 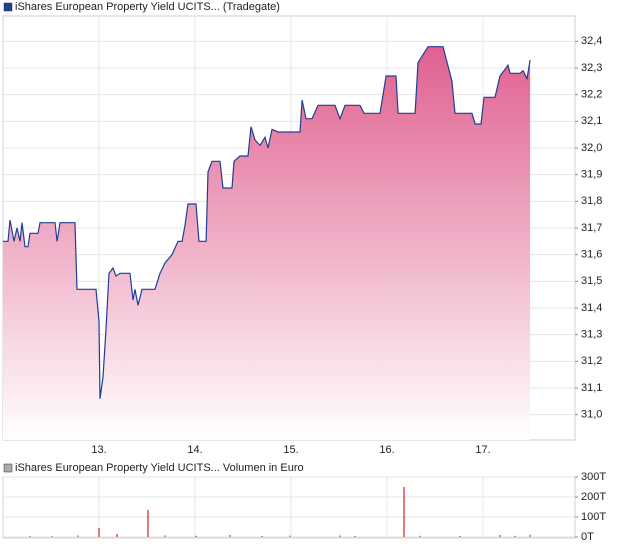 What do you see at coordinates (591, 201) in the screenshot?
I see `y-tick-label: 31,8` at bounding box center [591, 201].